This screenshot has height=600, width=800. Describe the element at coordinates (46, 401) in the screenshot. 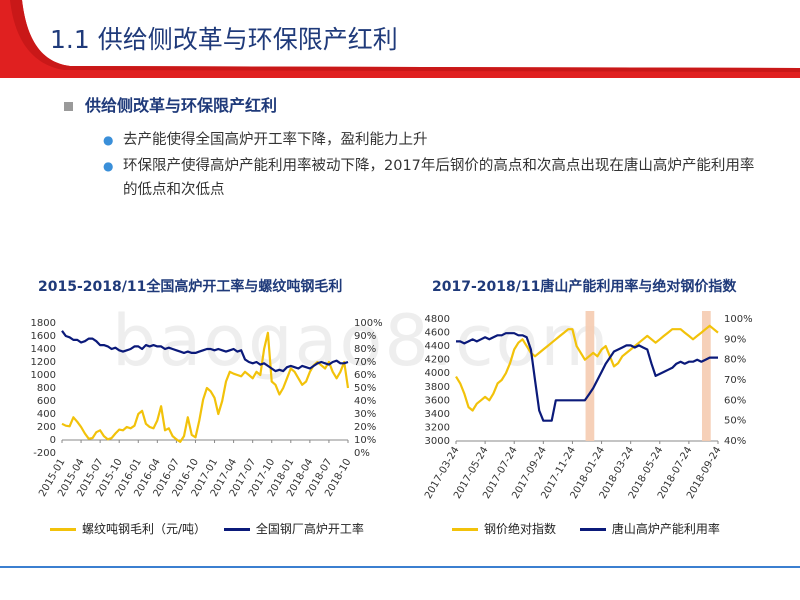

I see `y-left-tick-label: 600` at that location.